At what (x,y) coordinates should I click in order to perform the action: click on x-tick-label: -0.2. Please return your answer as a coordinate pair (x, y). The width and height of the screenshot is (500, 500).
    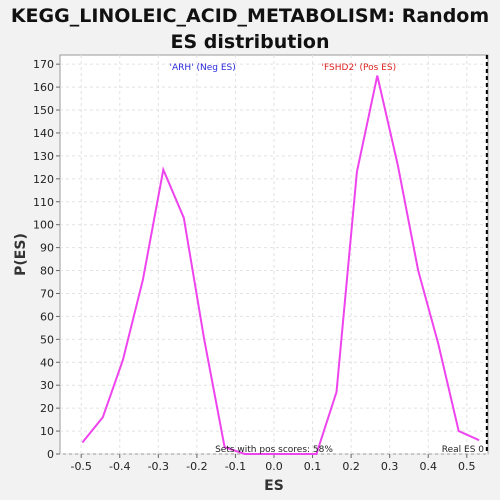
    Looking at the image, I should click on (196, 466).